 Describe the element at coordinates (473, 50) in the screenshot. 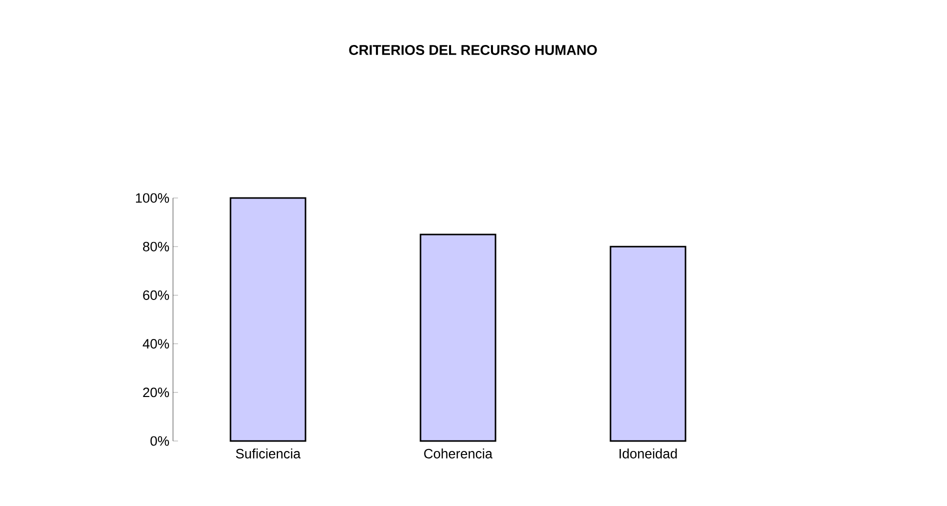

I see `chart-title: CRITERIOS DEL RECURSO HUMANO` at that location.